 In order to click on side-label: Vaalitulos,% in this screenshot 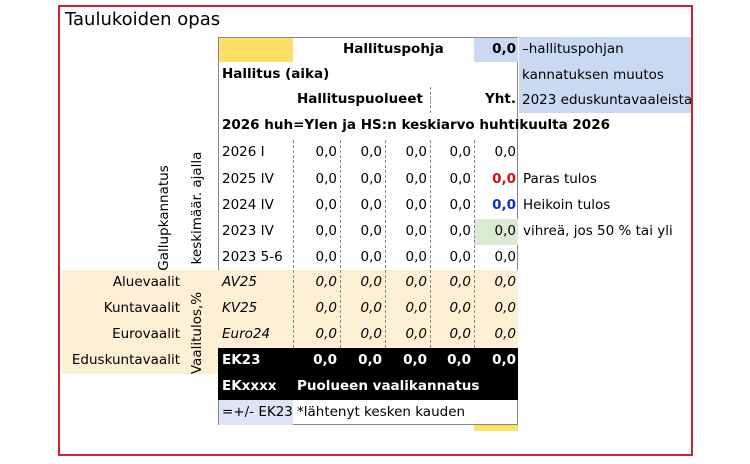, I will do `click(197, 333)`.